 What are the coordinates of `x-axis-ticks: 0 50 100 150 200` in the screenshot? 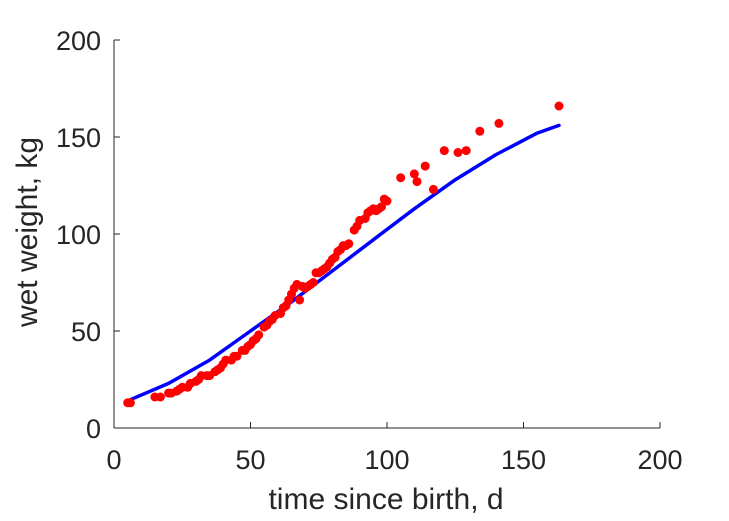 It's located at (394, 448).